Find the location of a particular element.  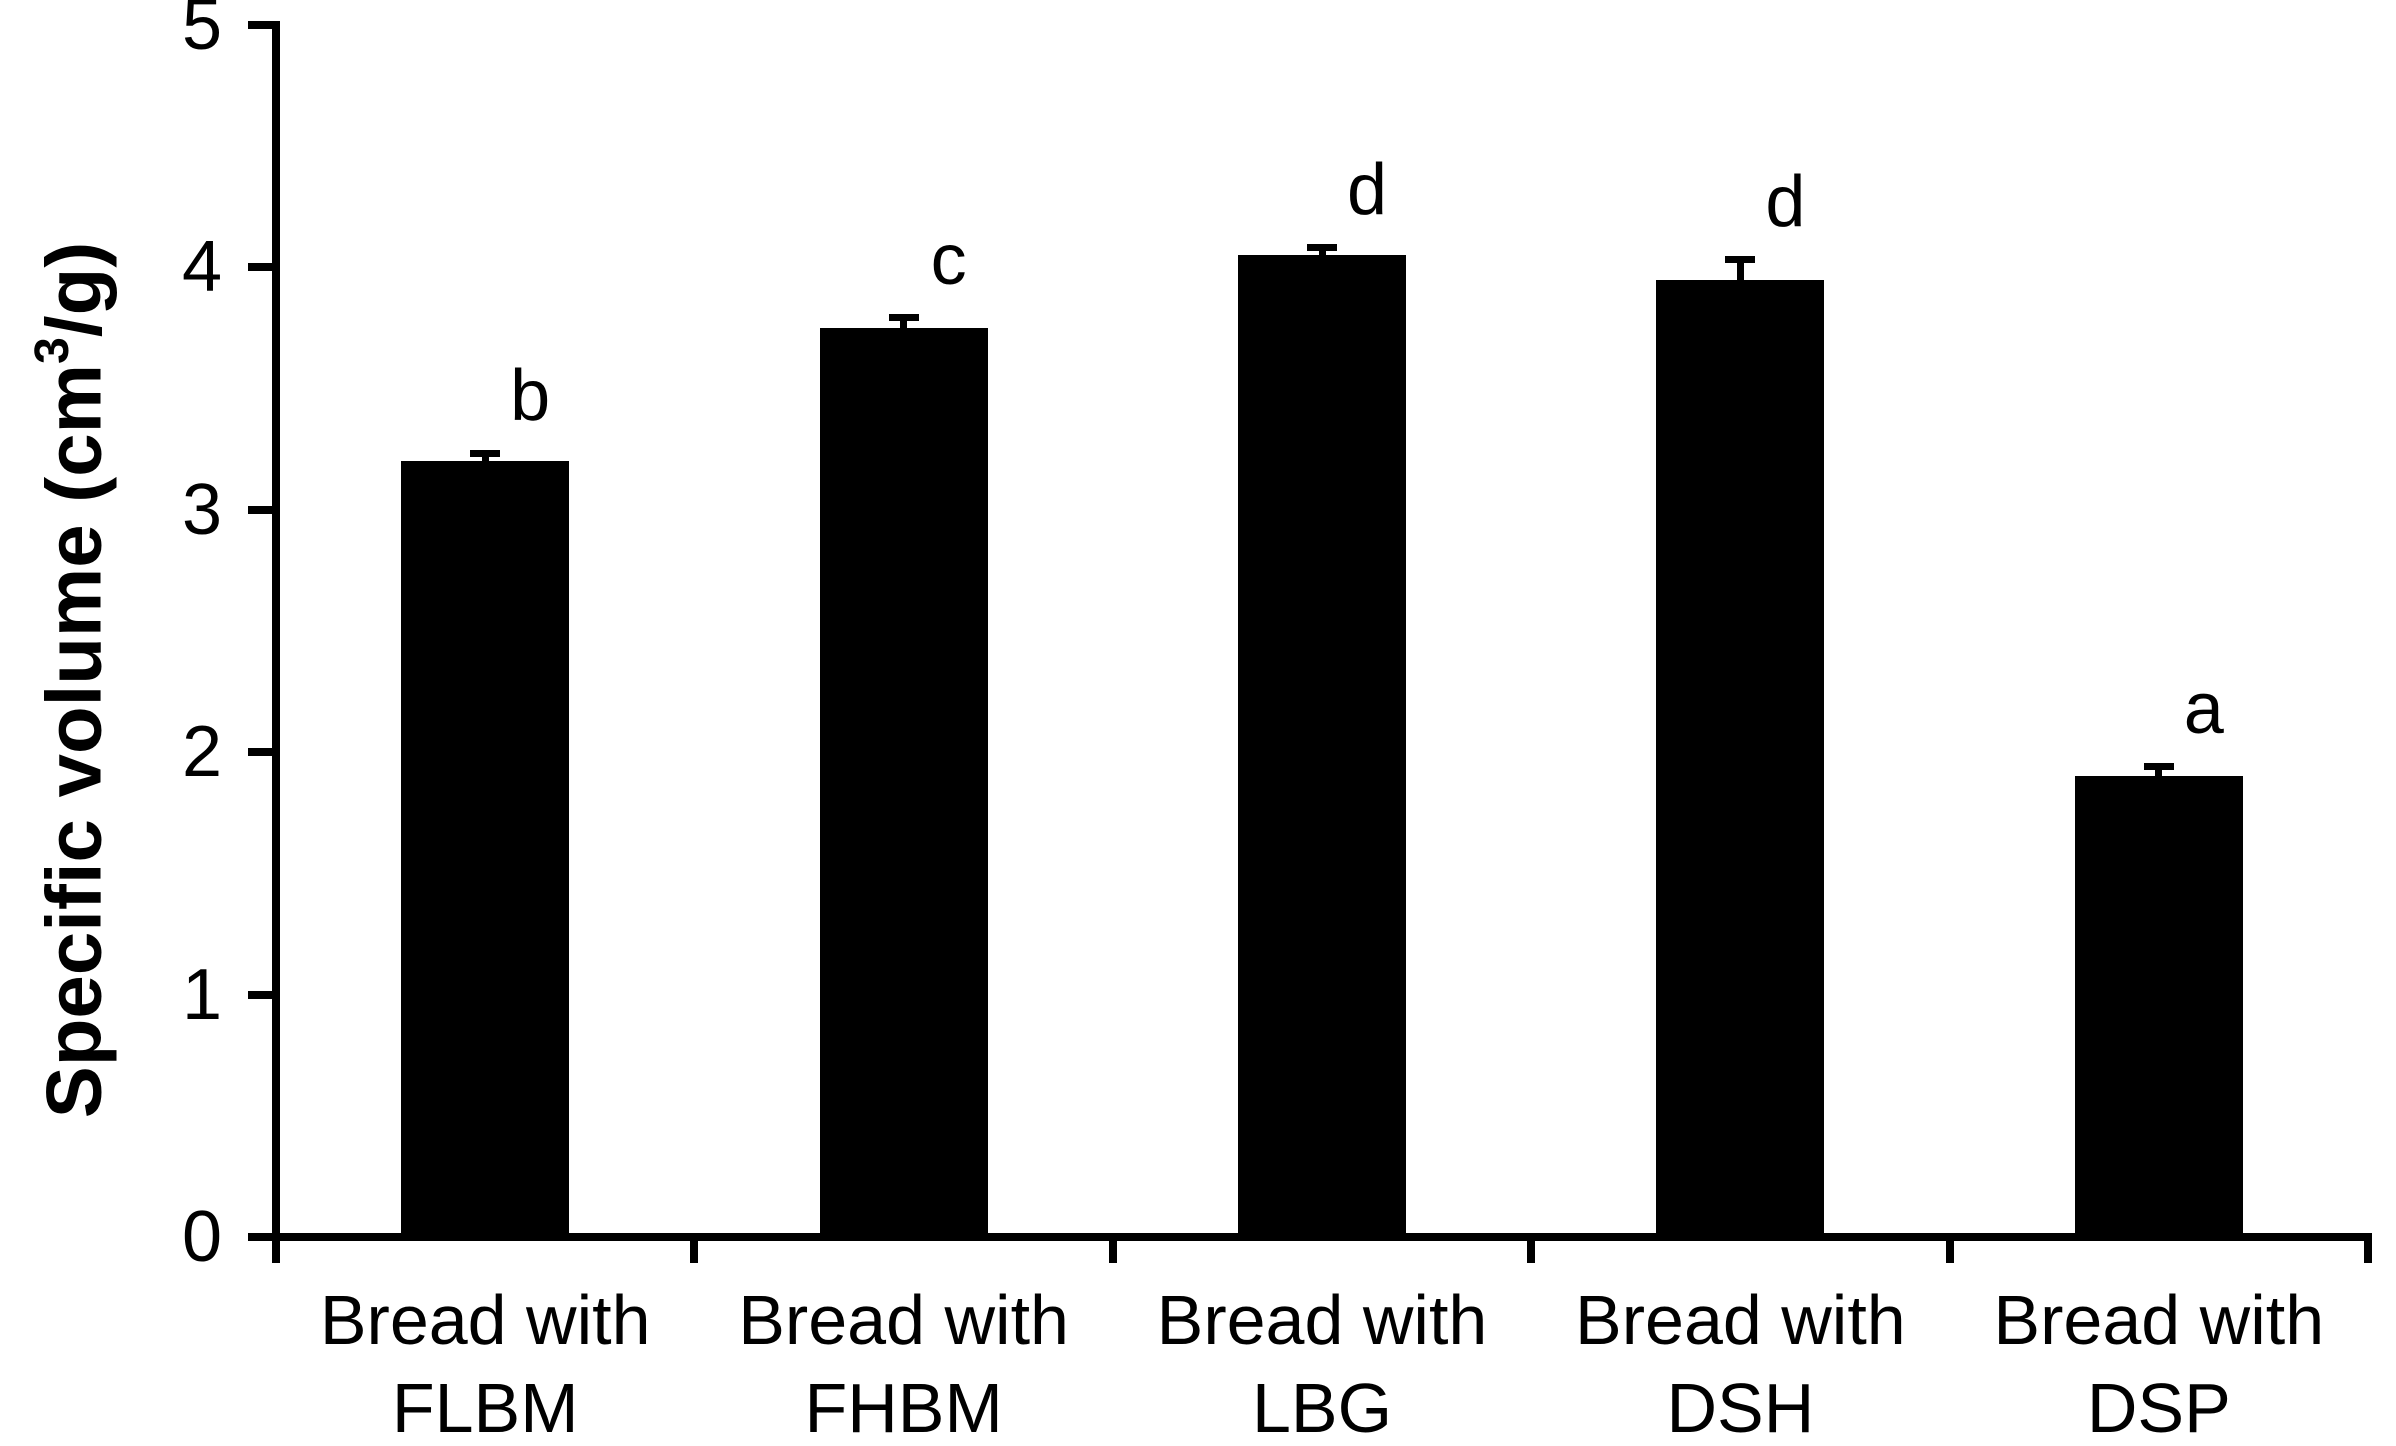

bar-fhbm is located at coordinates (903, 784).